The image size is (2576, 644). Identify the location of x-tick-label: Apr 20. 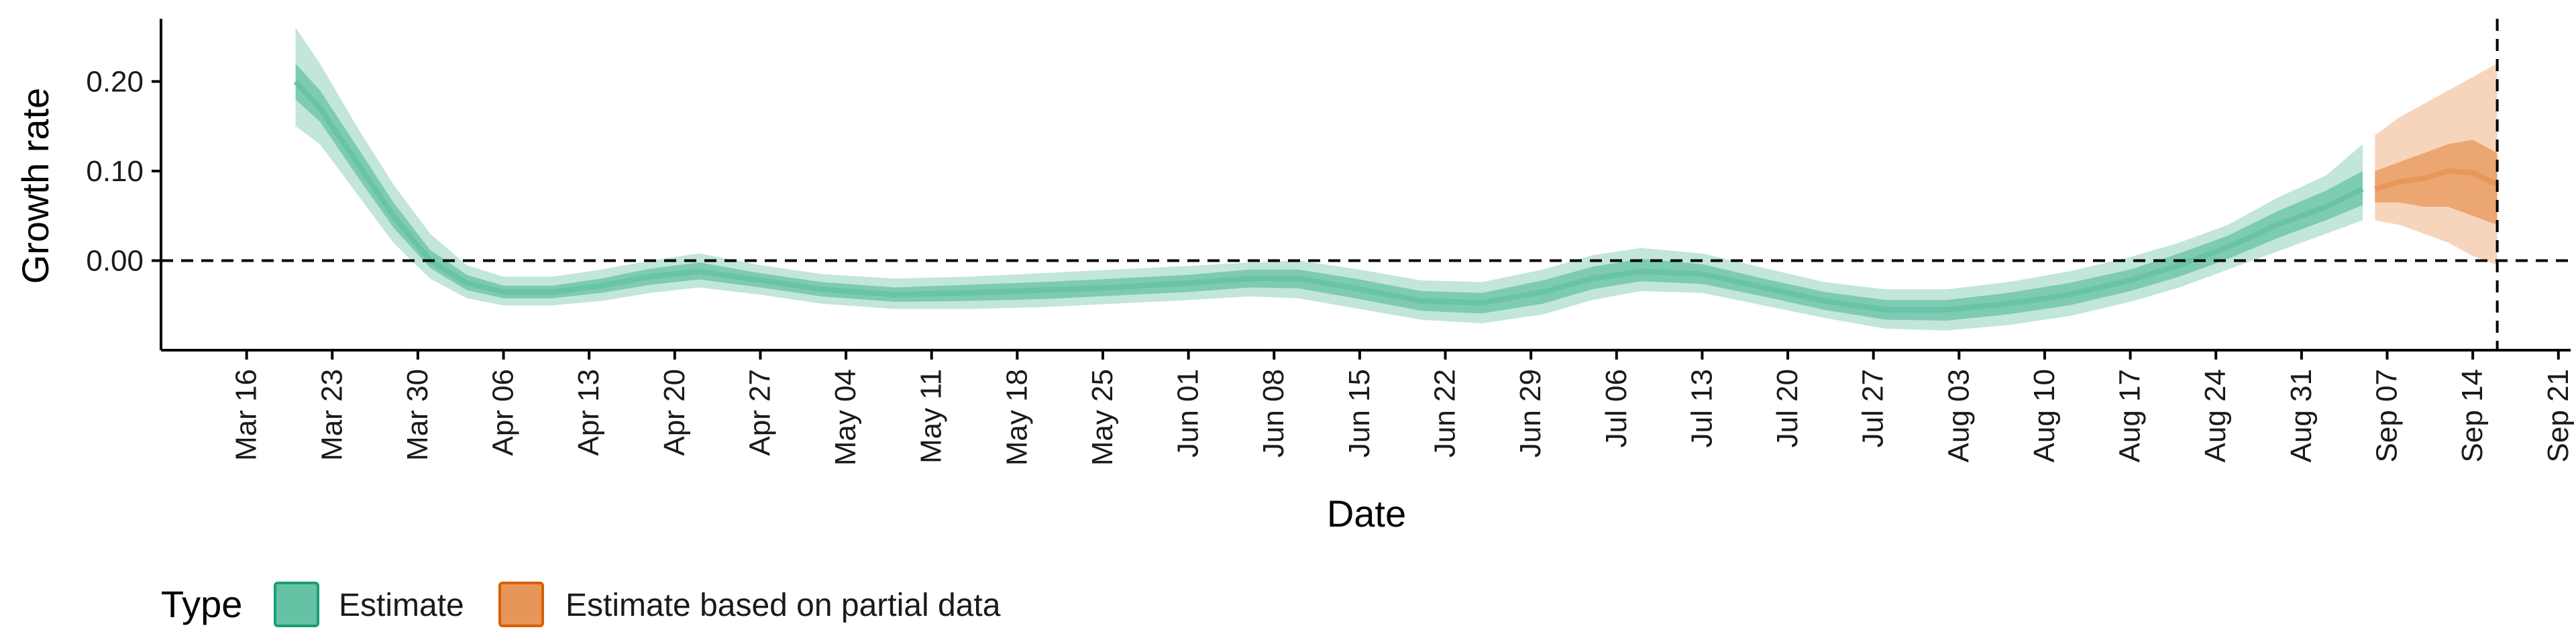
(674, 412).